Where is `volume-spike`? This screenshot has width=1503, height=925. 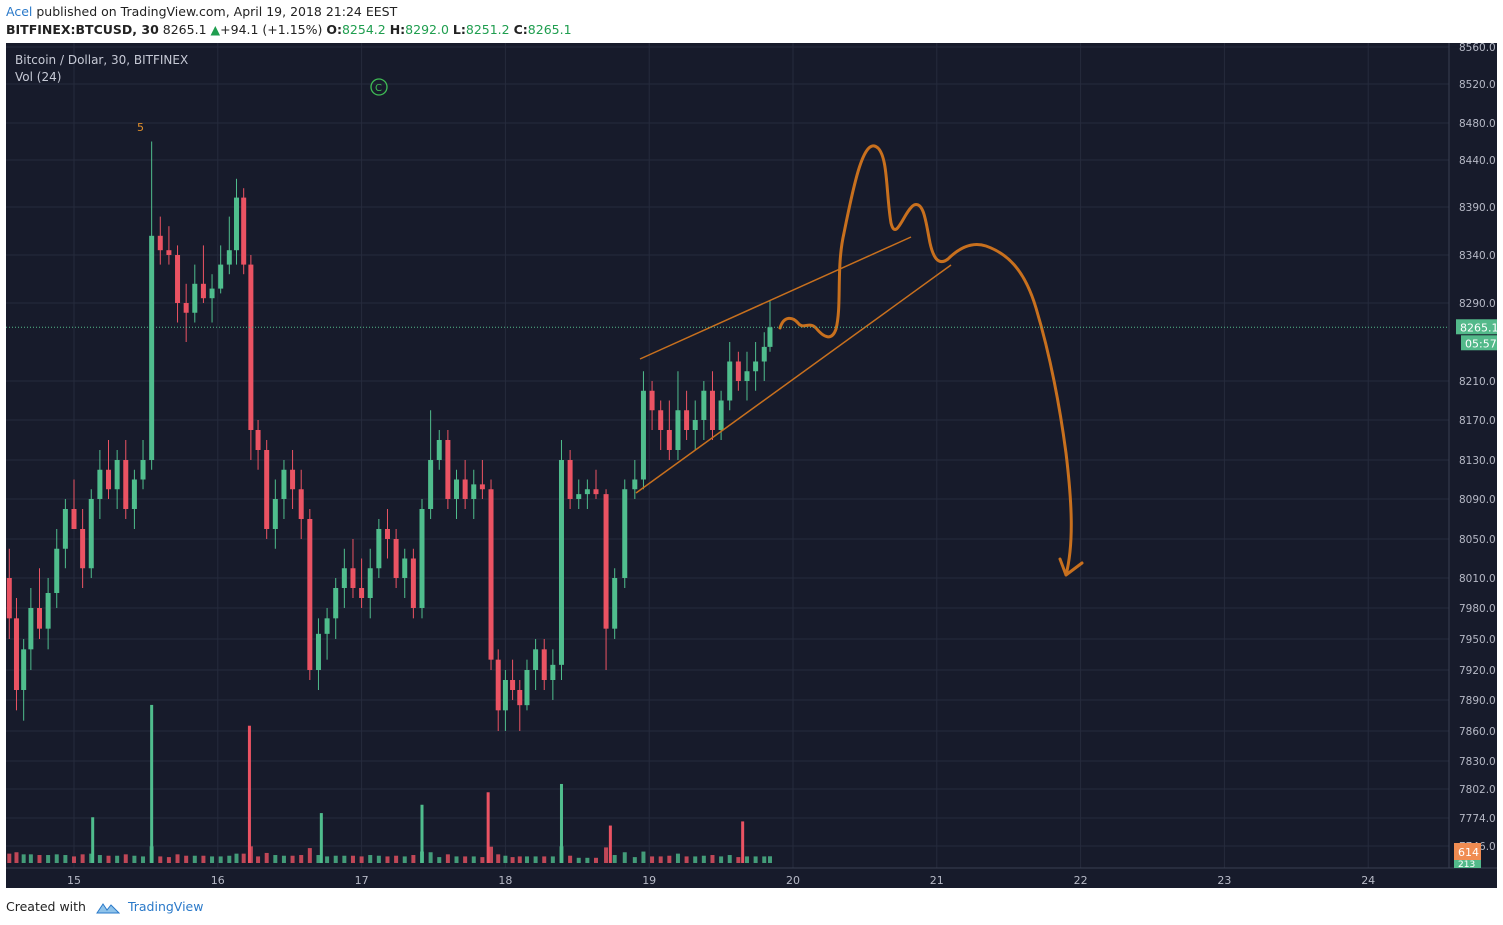
volume-spike is located at coordinates (249, 794).